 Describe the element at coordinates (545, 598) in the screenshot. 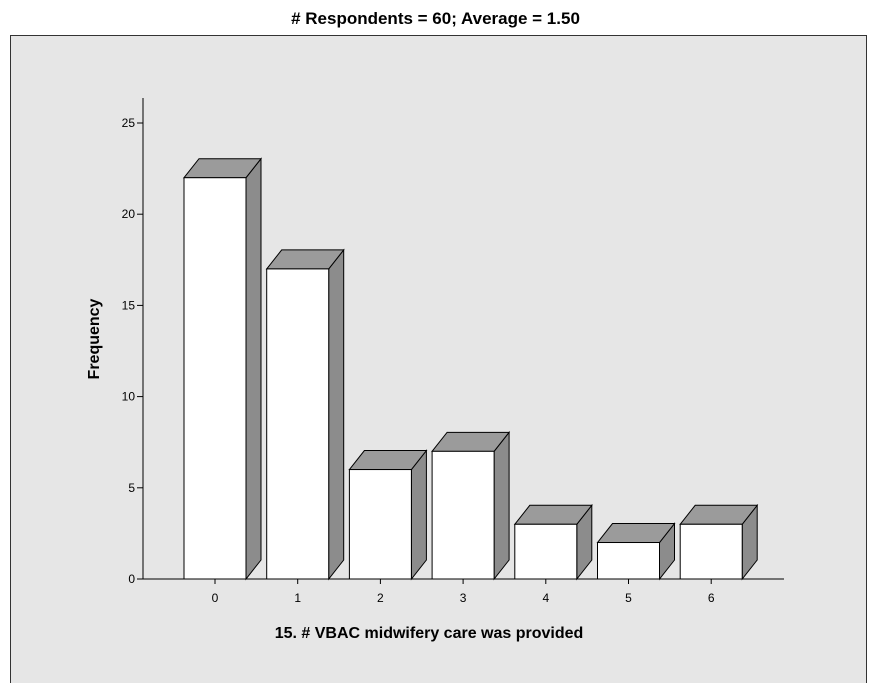

I see `x-tick-label: 4` at that location.